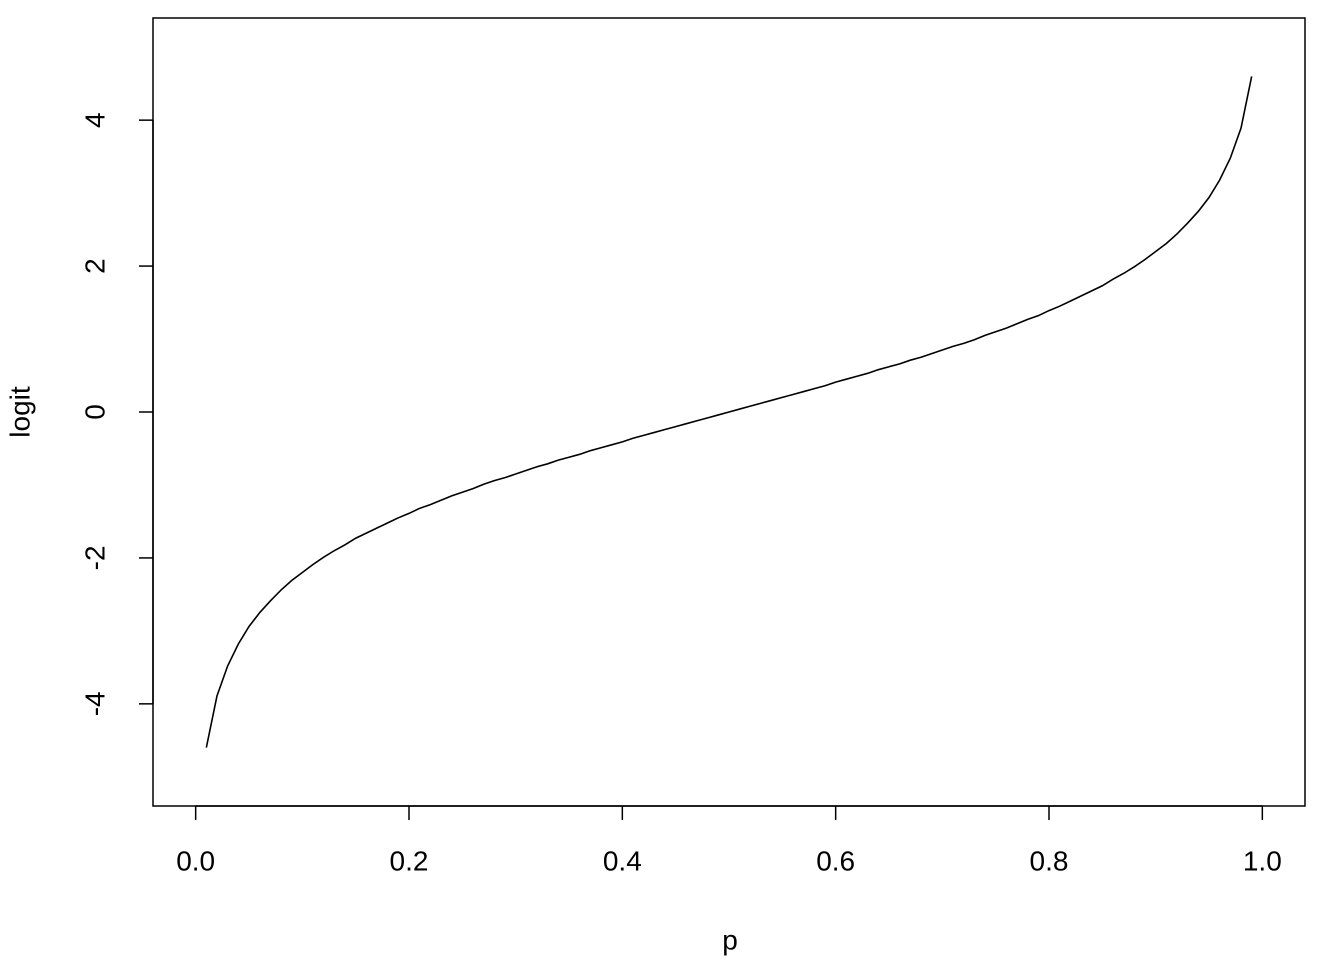 The width and height of the screenshot is (1344, 960). I want to click on x-tick-label: 1.0, so click(1262, 860).